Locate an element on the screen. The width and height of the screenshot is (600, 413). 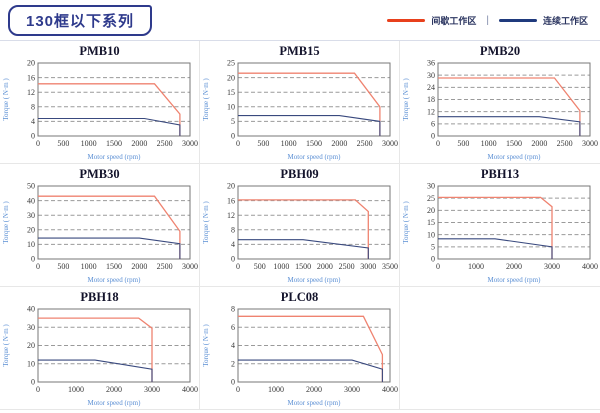
chart-title: PBH13 is located at coordinates (500, 174).